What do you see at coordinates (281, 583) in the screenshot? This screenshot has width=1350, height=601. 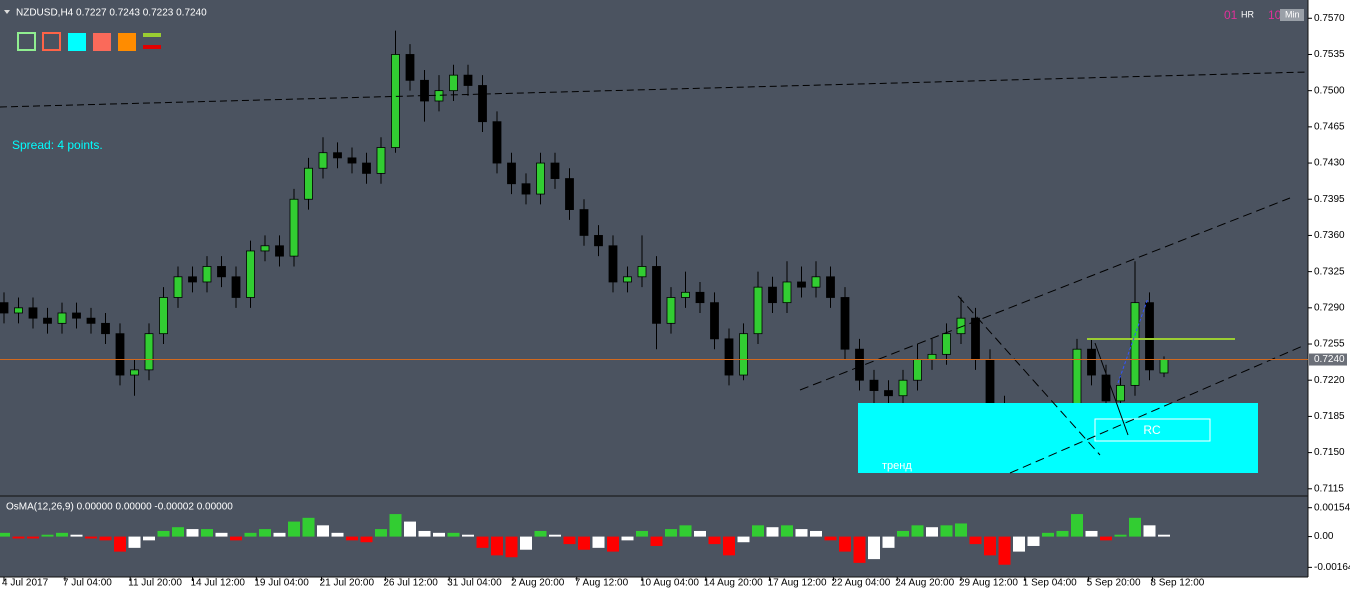 I see `x-tick-label: 19 Jul 04:00` at bounding box center [281, 583].